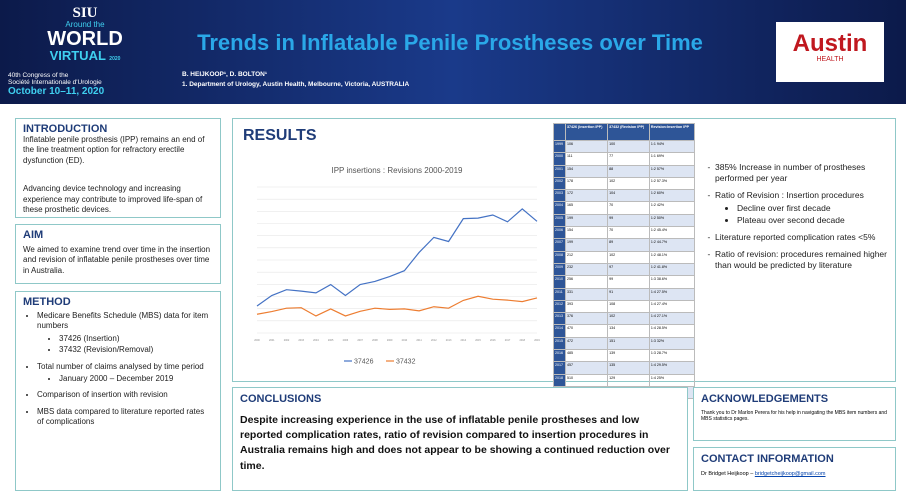 The image size is (906, 496). I want to click on cell: 1:2 42%, so click(672, 208).